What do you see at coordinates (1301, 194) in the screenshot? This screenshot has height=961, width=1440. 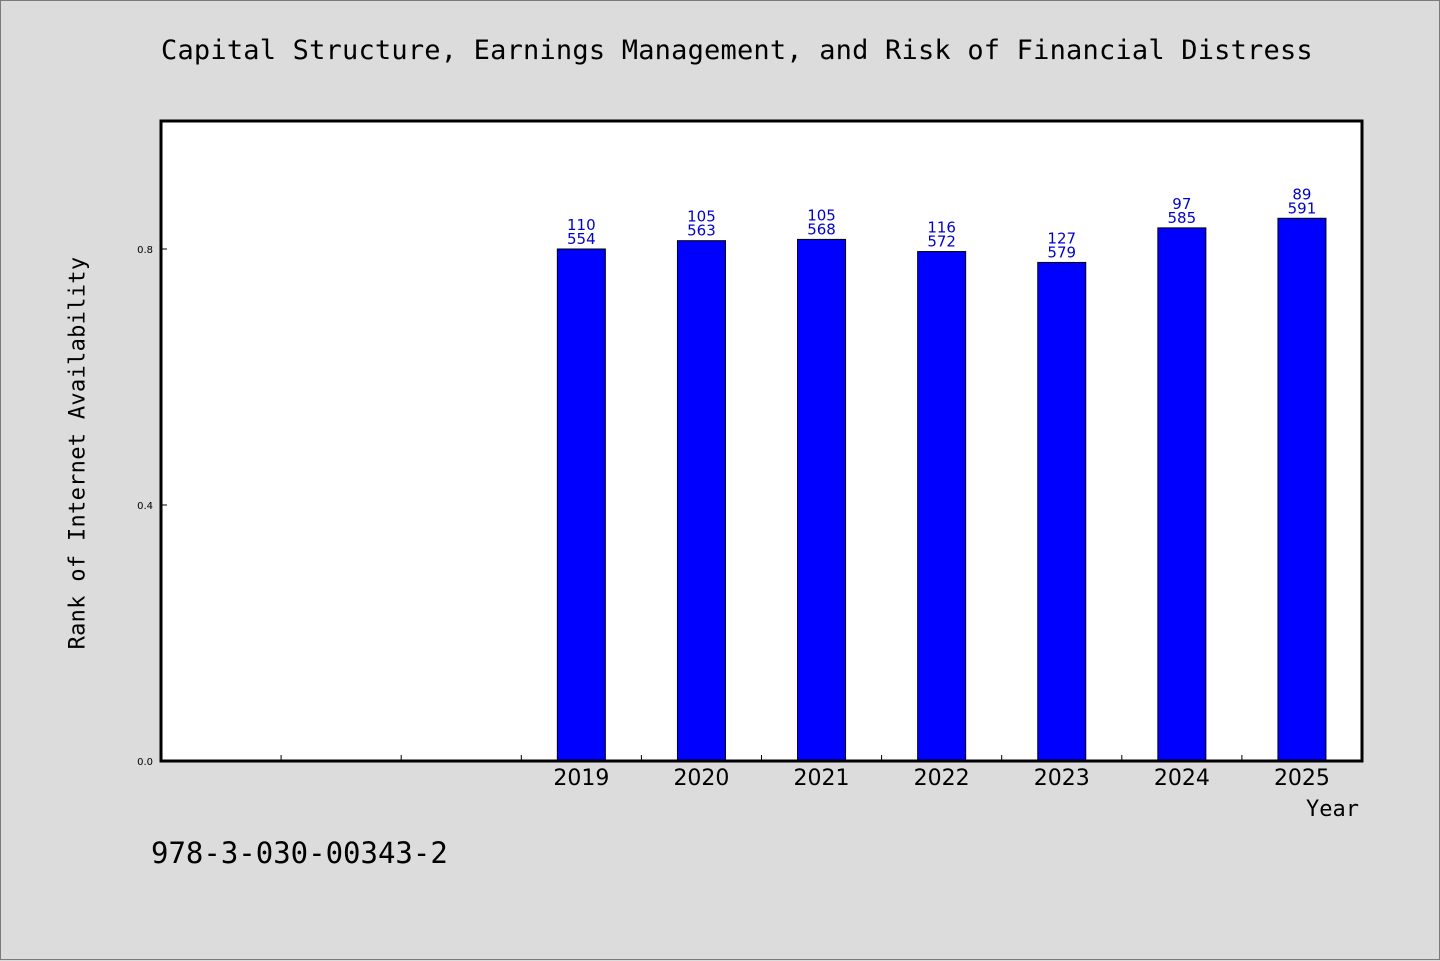 I see `bar-label-top: 89` at bounding box center [1301, 194].